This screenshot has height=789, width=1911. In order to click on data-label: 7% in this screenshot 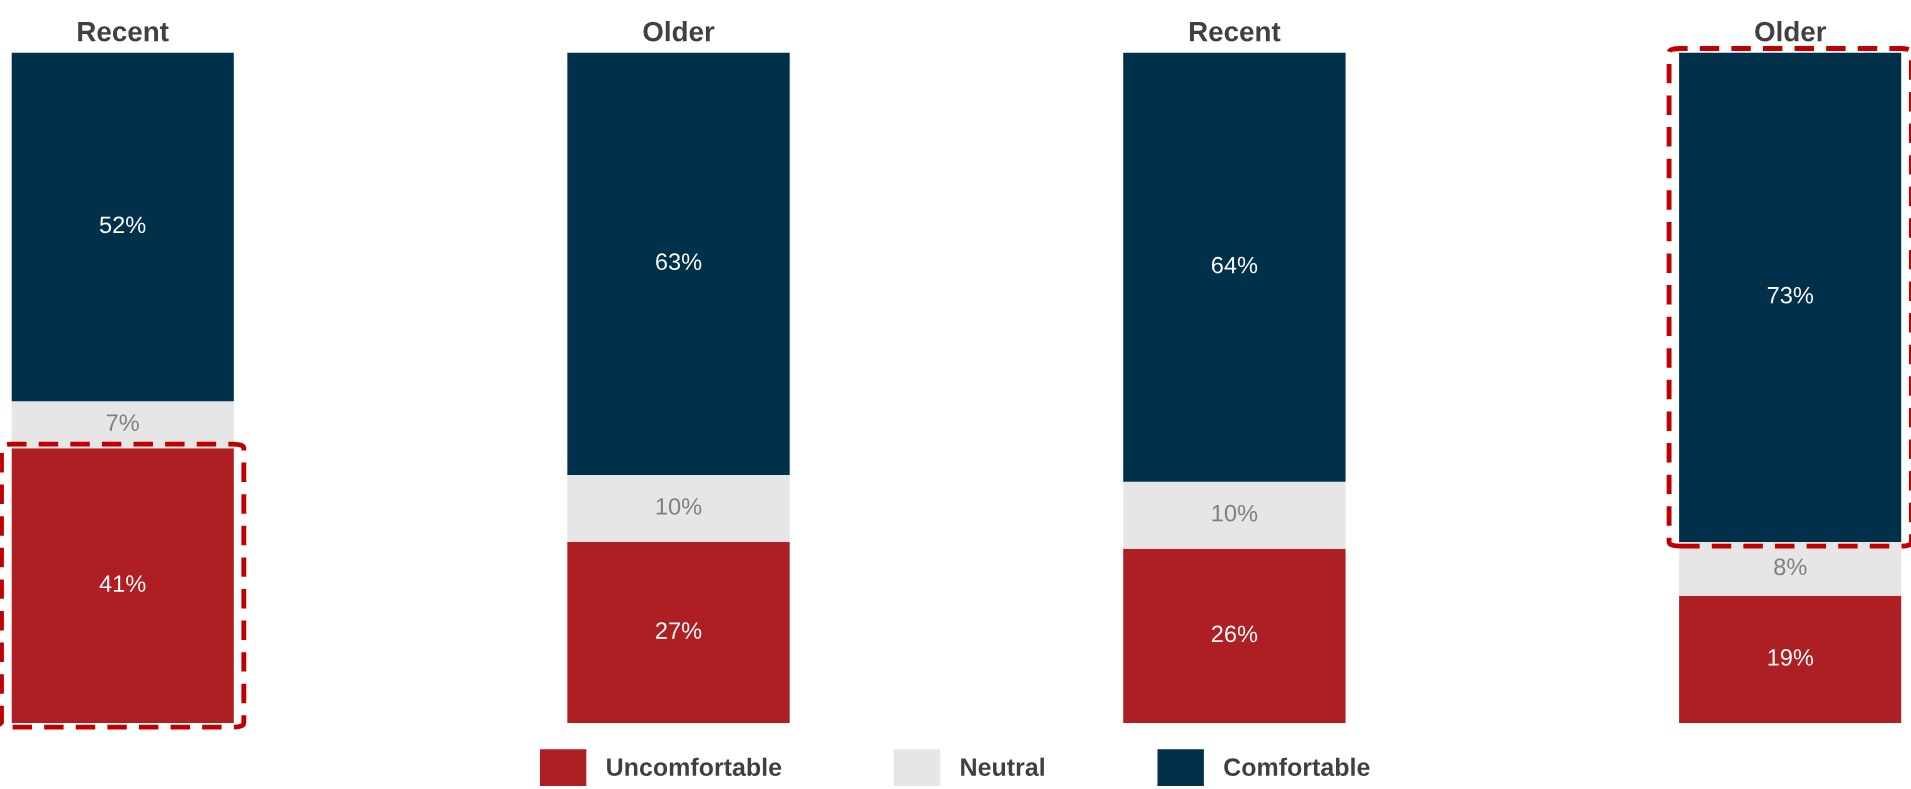, I will do `click(122, 422)`.